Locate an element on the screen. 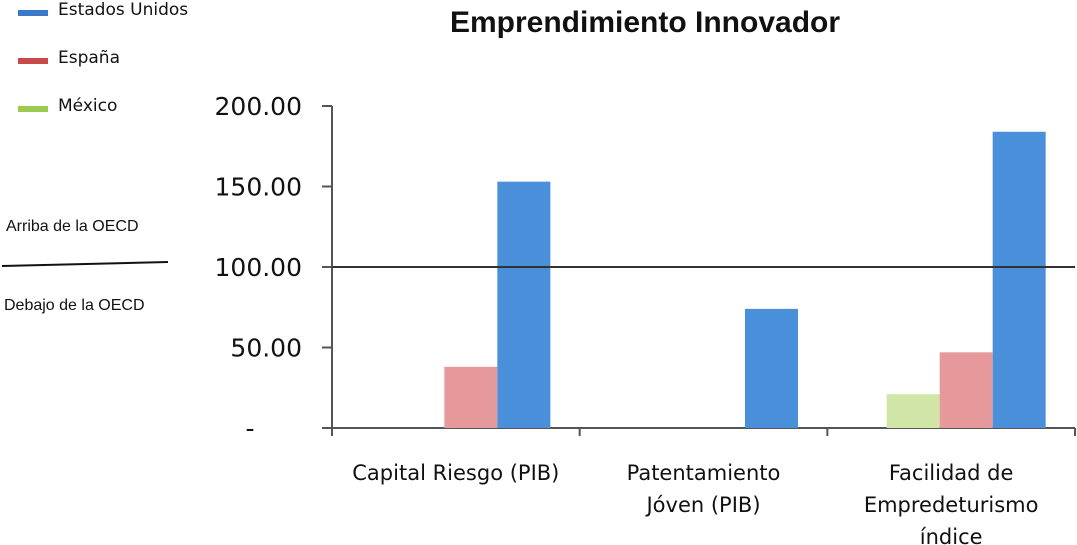  legend-label-mexico: México is located at coordinates (88, 106).